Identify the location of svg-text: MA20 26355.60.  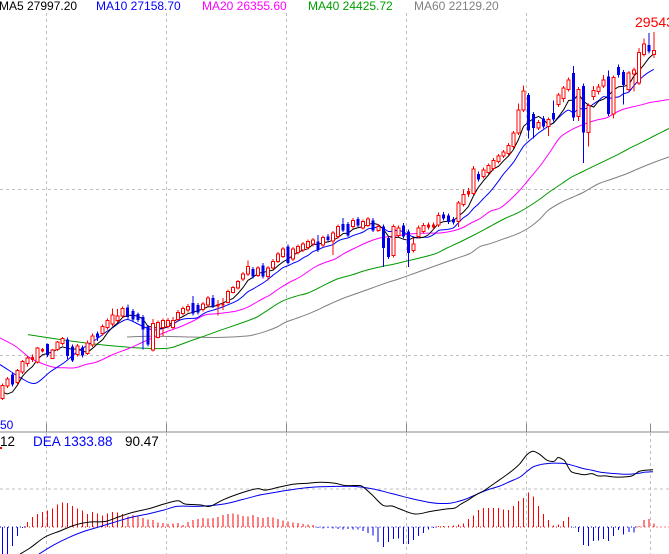
(244, 6).